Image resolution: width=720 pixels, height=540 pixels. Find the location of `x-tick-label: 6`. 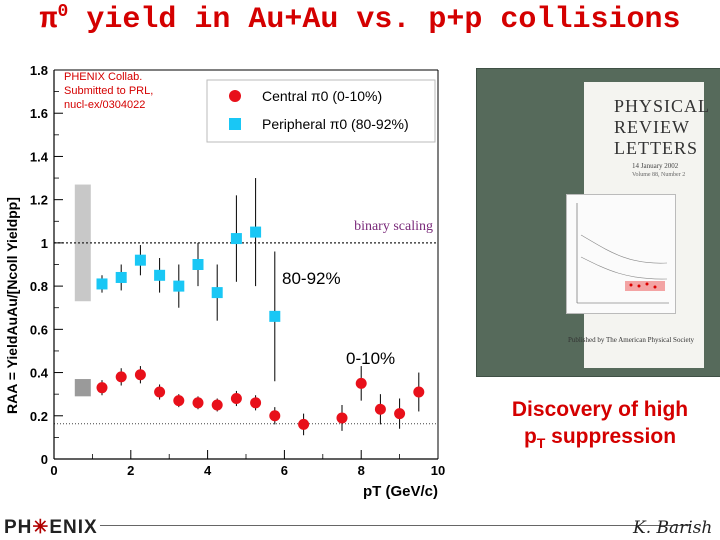

x-tick-label: 6 is located at coordinates (284, 470).